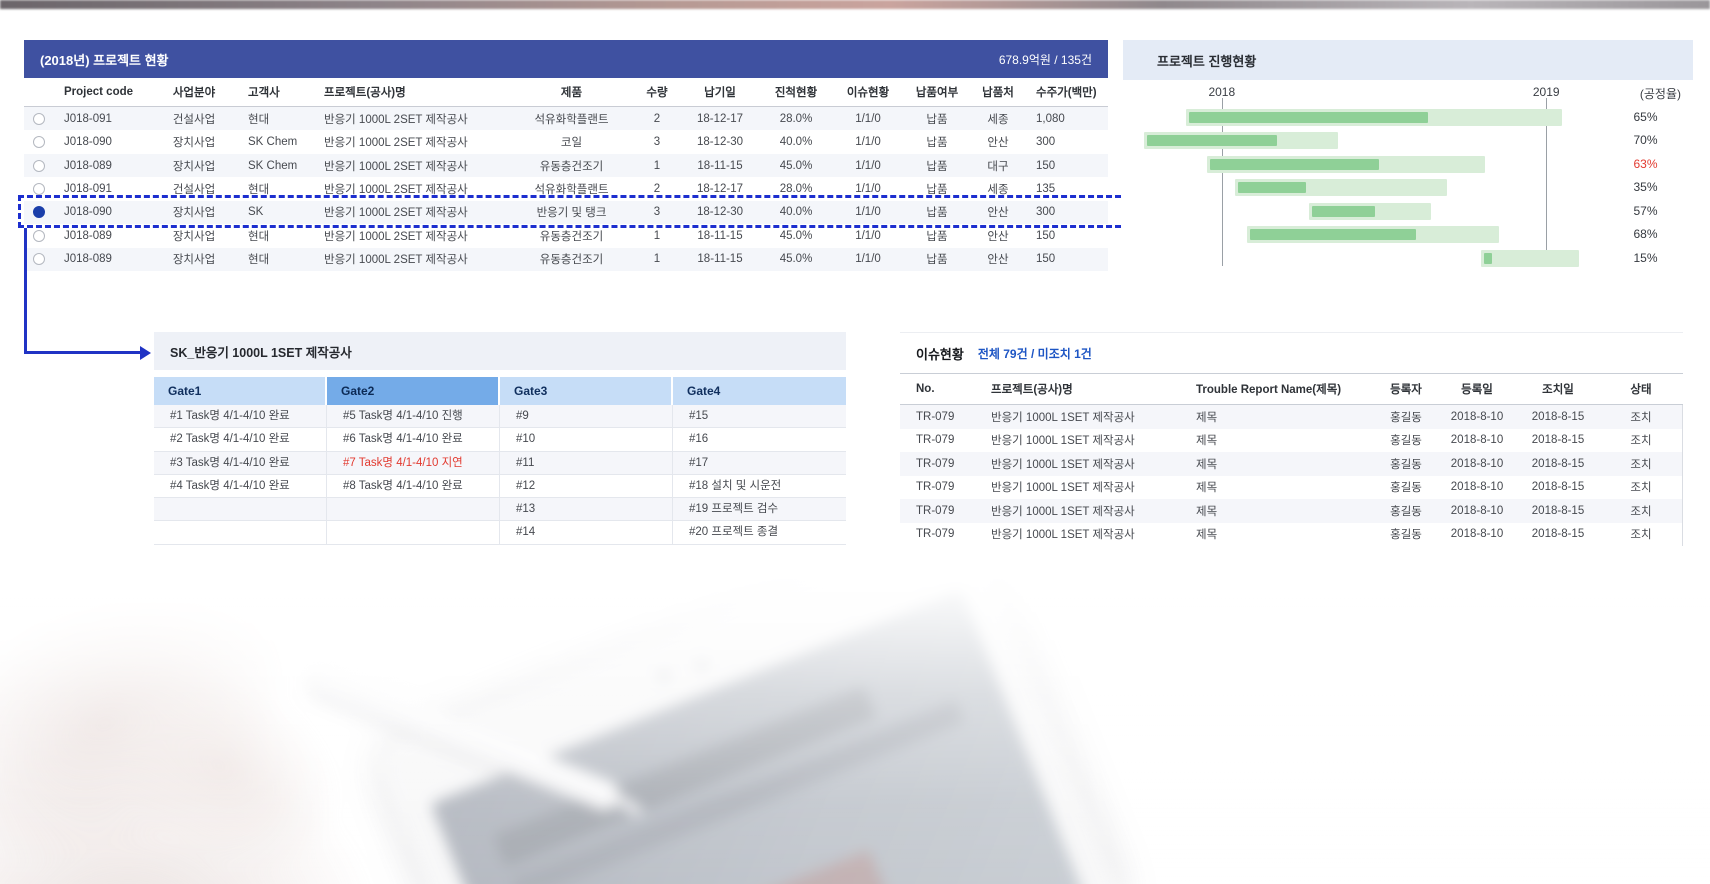 This screenshot has height=884, width=1710. I want to click on table-cell: 18-12-30, so click(720, 142).